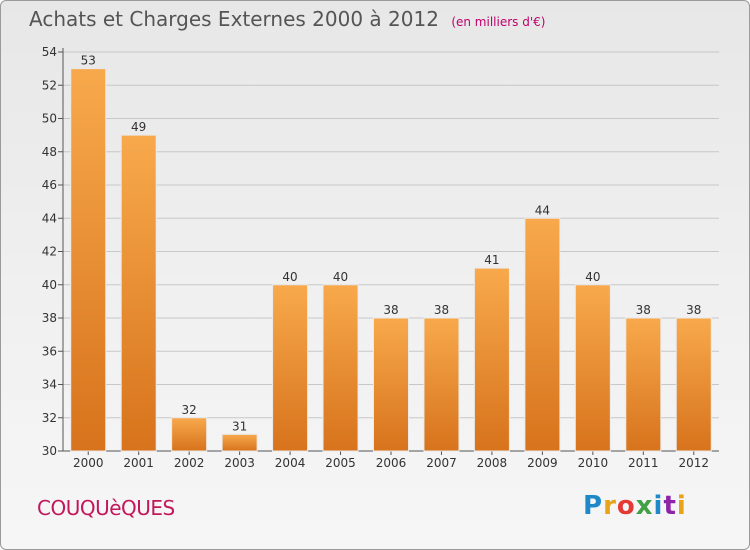  What do you see at coordinates (391, 463) in the screenshot?
I see `x-tick-label-2006: 2006` at bounding box center [391, 463].